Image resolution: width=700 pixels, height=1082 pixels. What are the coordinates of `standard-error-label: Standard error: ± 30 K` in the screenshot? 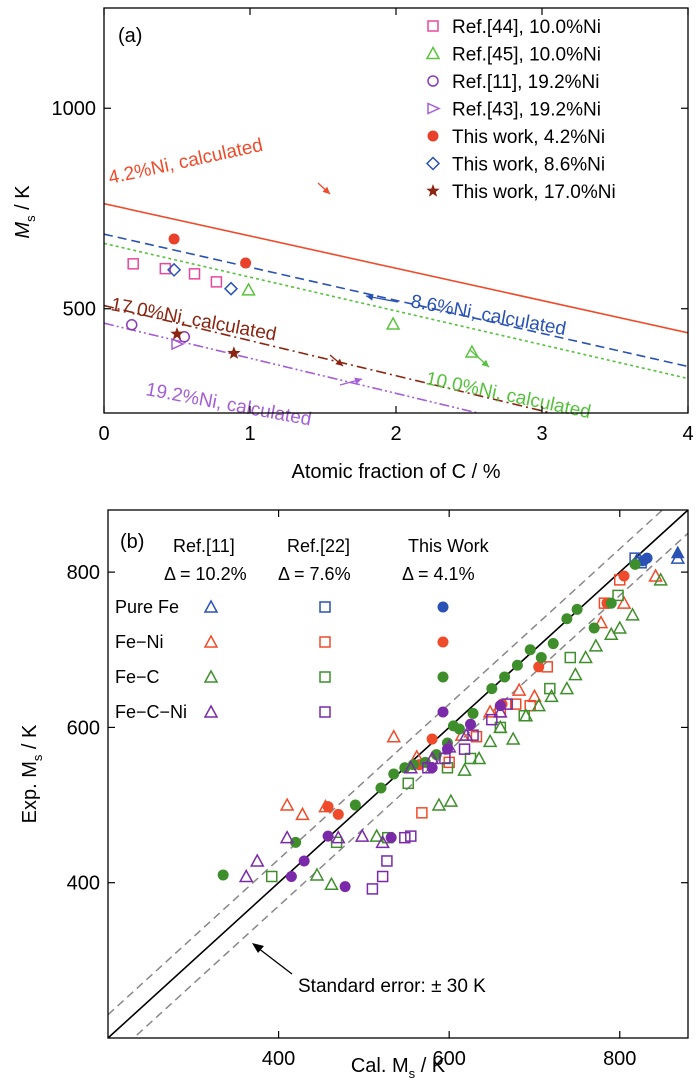 It's located at (392, 986).